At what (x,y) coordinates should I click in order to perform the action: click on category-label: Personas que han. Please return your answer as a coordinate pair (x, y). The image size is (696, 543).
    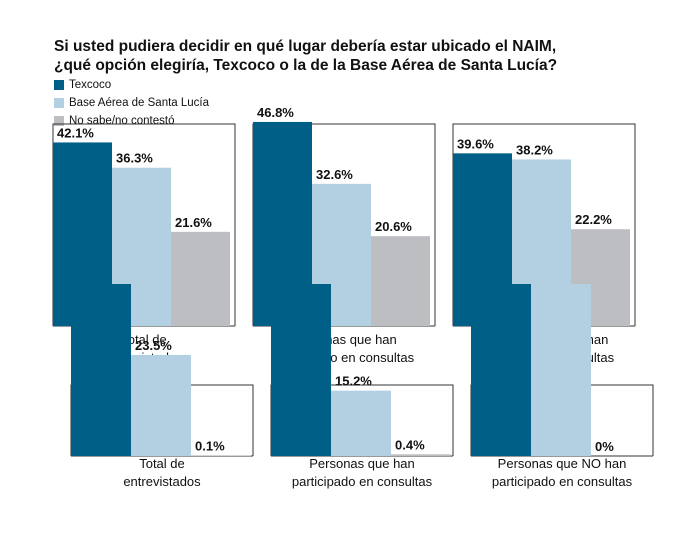
    Looking at the image, I should click on (362, 463).